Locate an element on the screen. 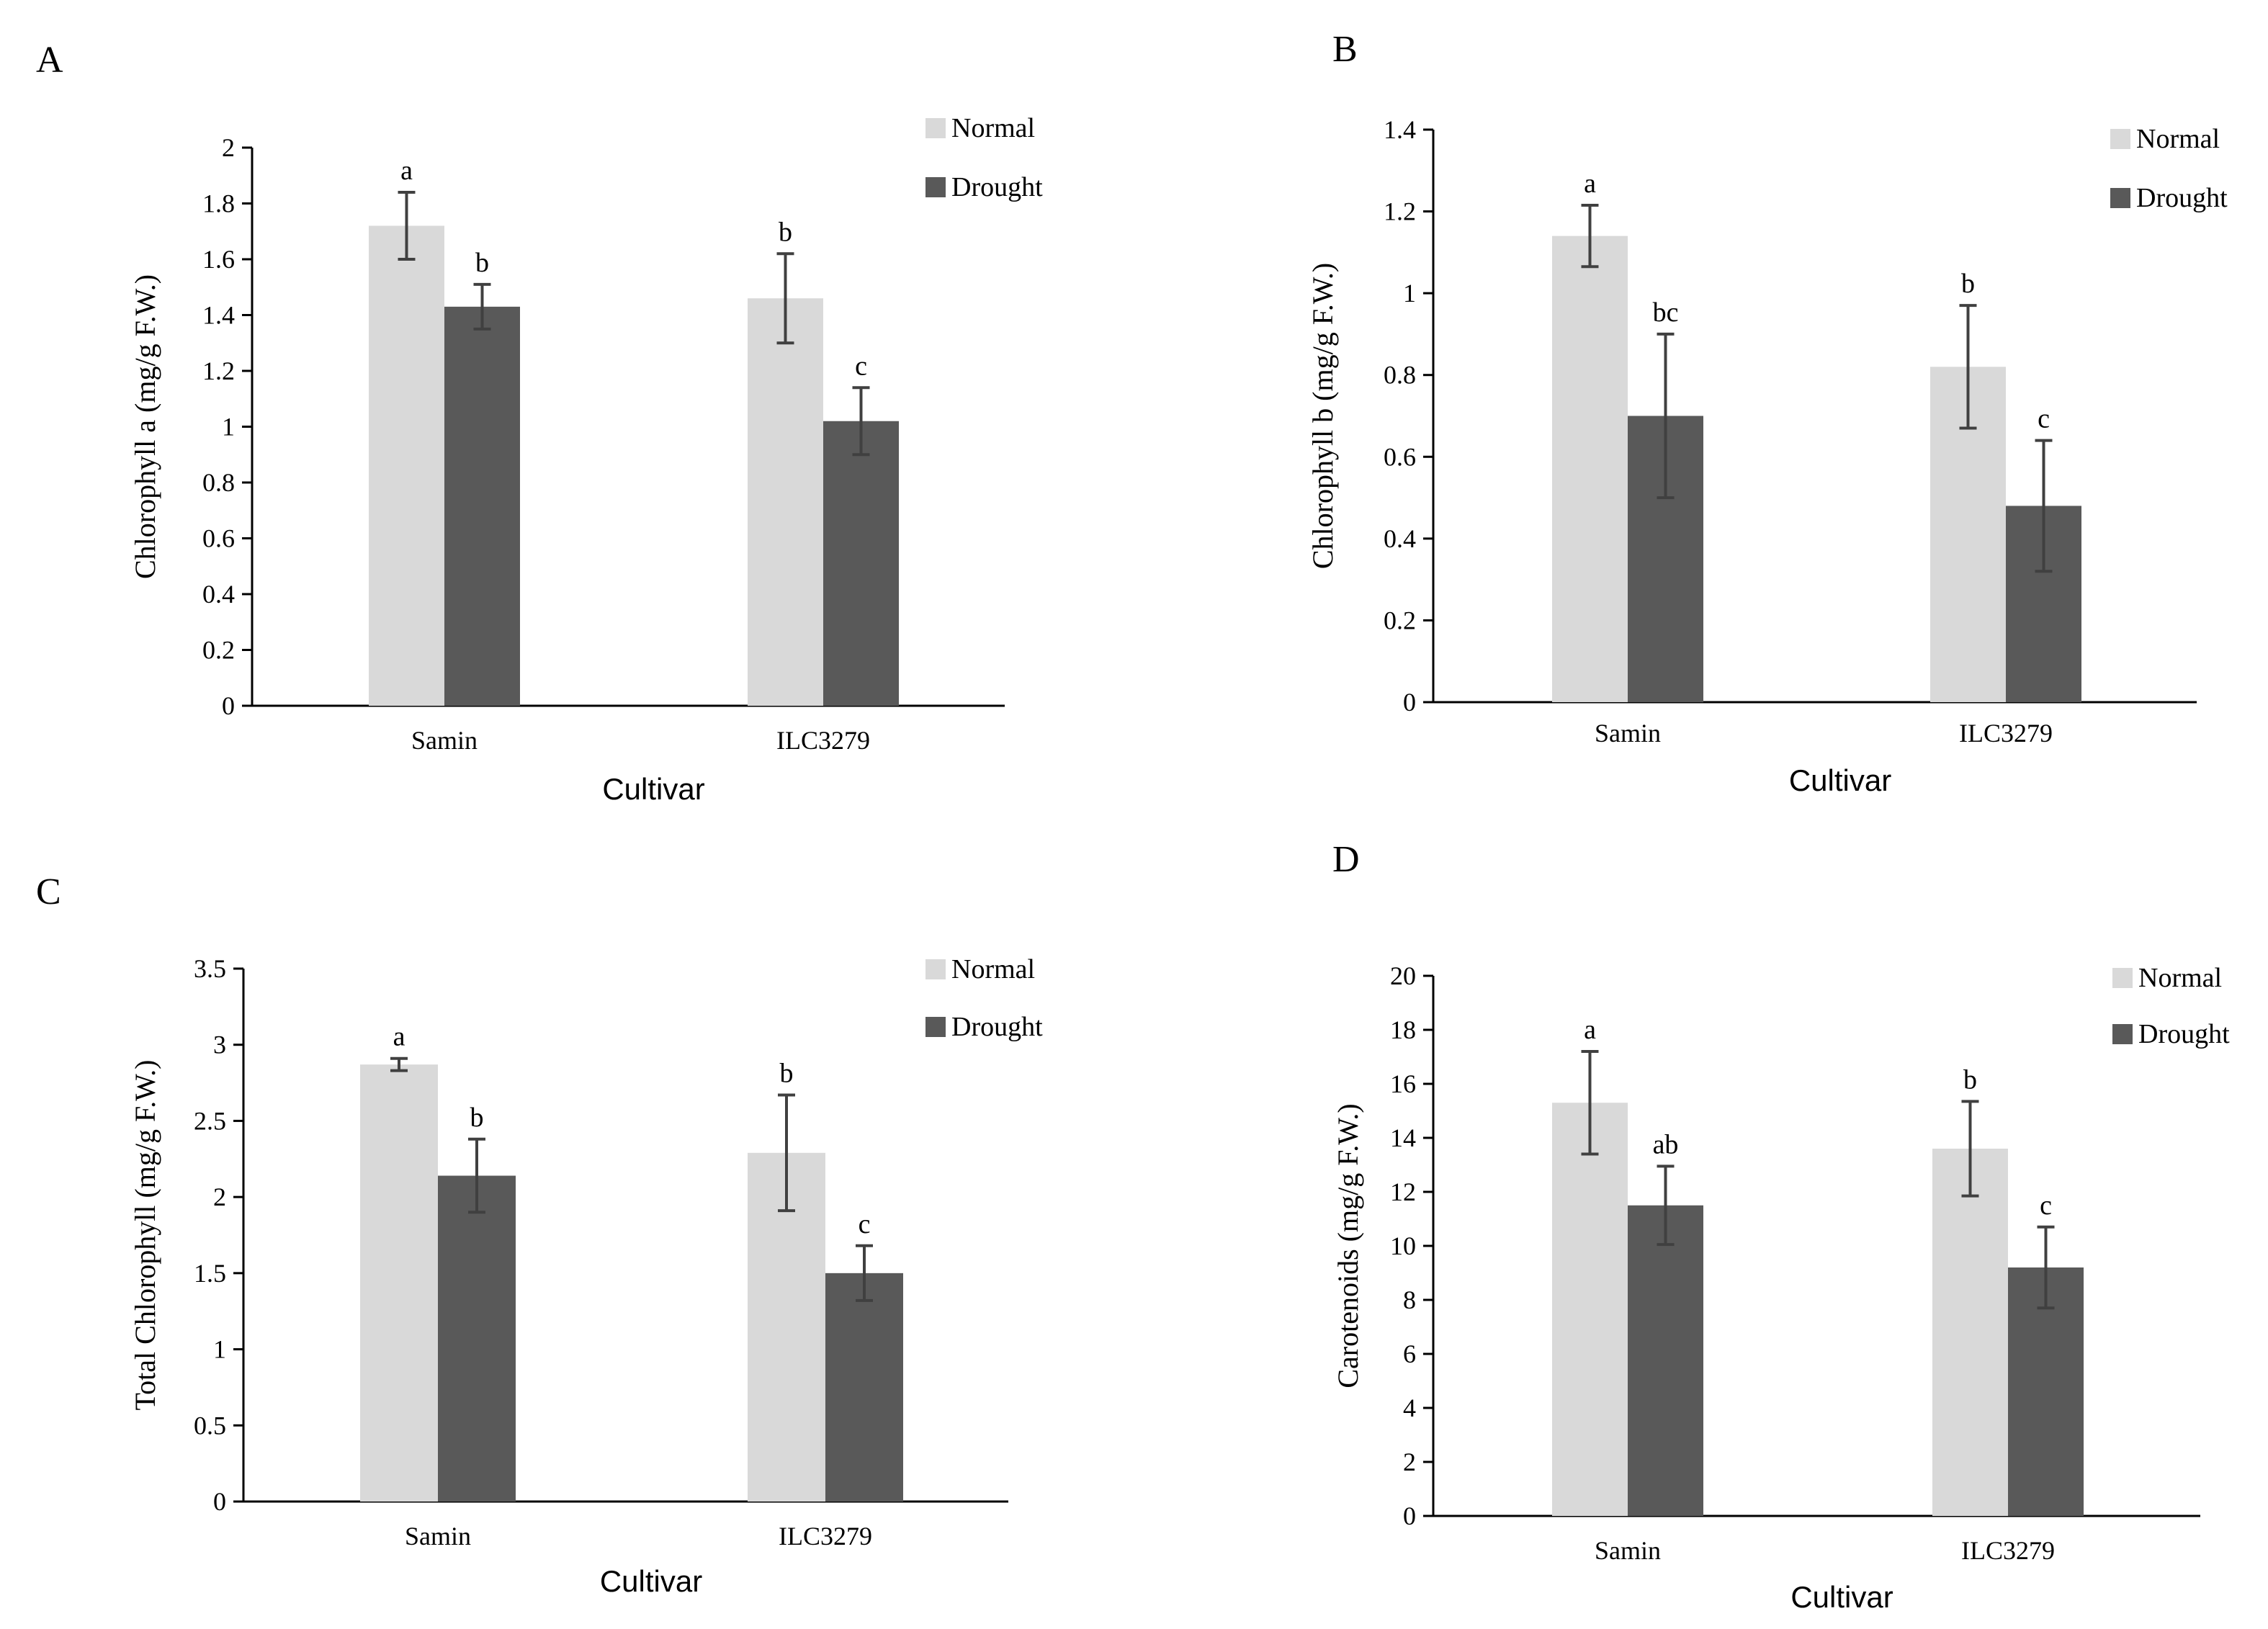 The height and width of the screenshot is (1629, 2268). panel-letter: B is located at coordinates (1345, 49).